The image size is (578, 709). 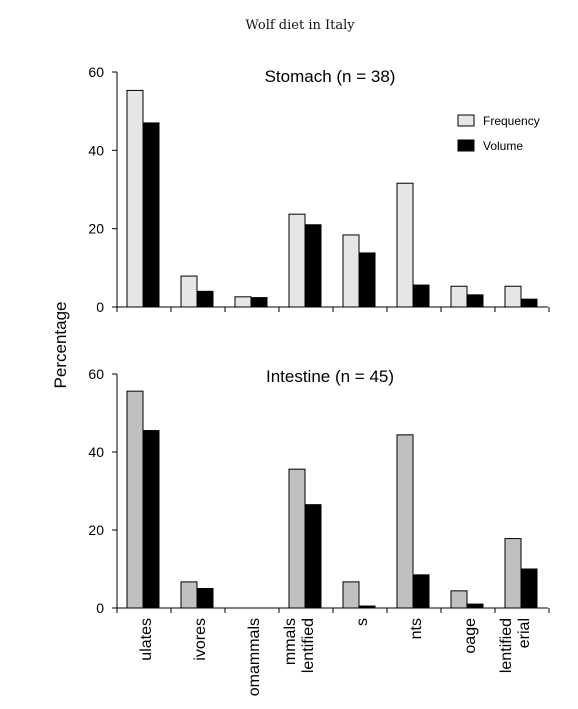 What do you see at coordinates (362, 622) in the screenshot?
I see `category-label: s` at bounding box center [362, 622].